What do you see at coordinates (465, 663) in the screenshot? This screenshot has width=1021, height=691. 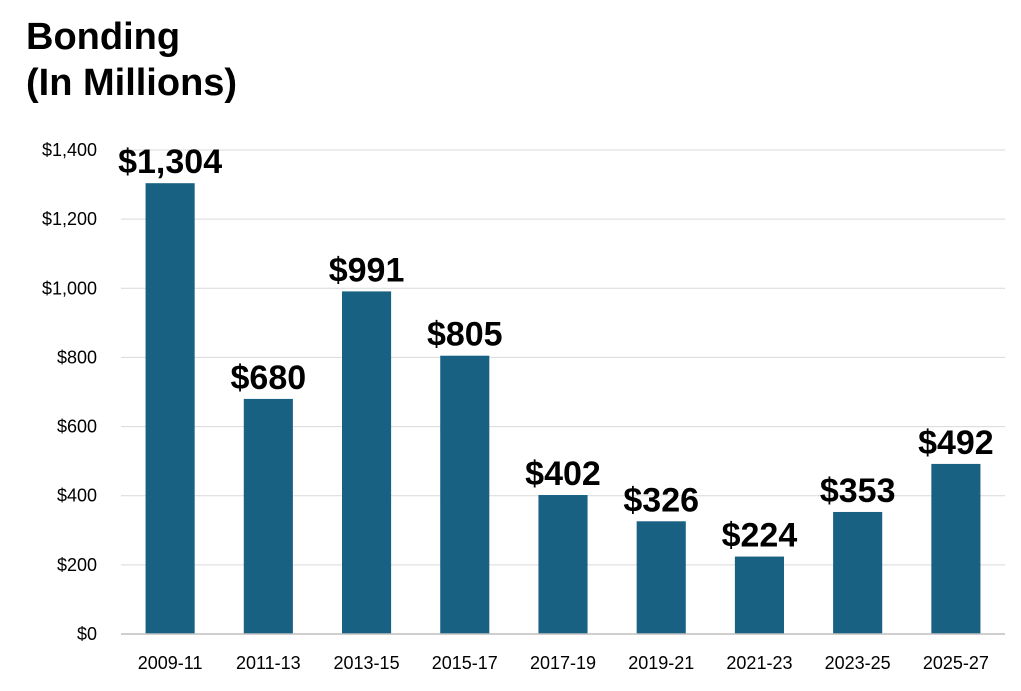 I see `x-tick-label: 2015-17` at bounding box center [465, 663].